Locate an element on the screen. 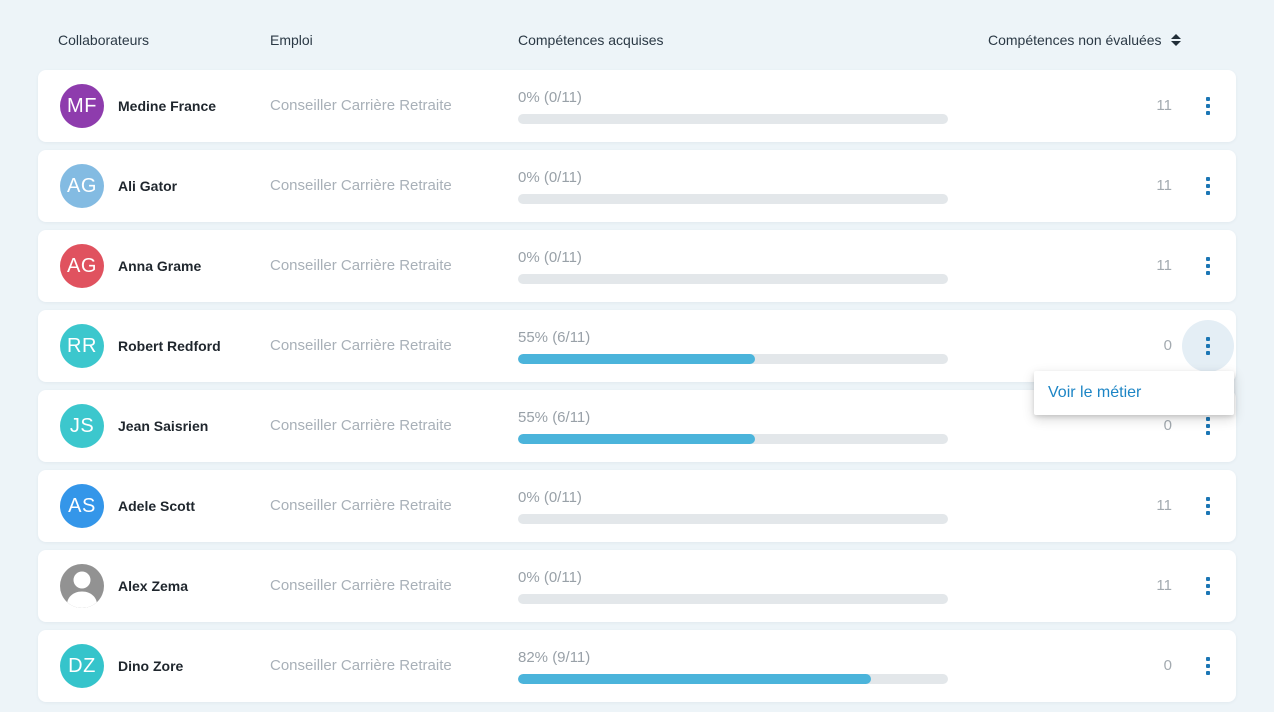 Image resolution: width=1274 pixels, height=712 pixels. column-header-competences-acquises: Compétences acquises is located at coordinates (591, 40).